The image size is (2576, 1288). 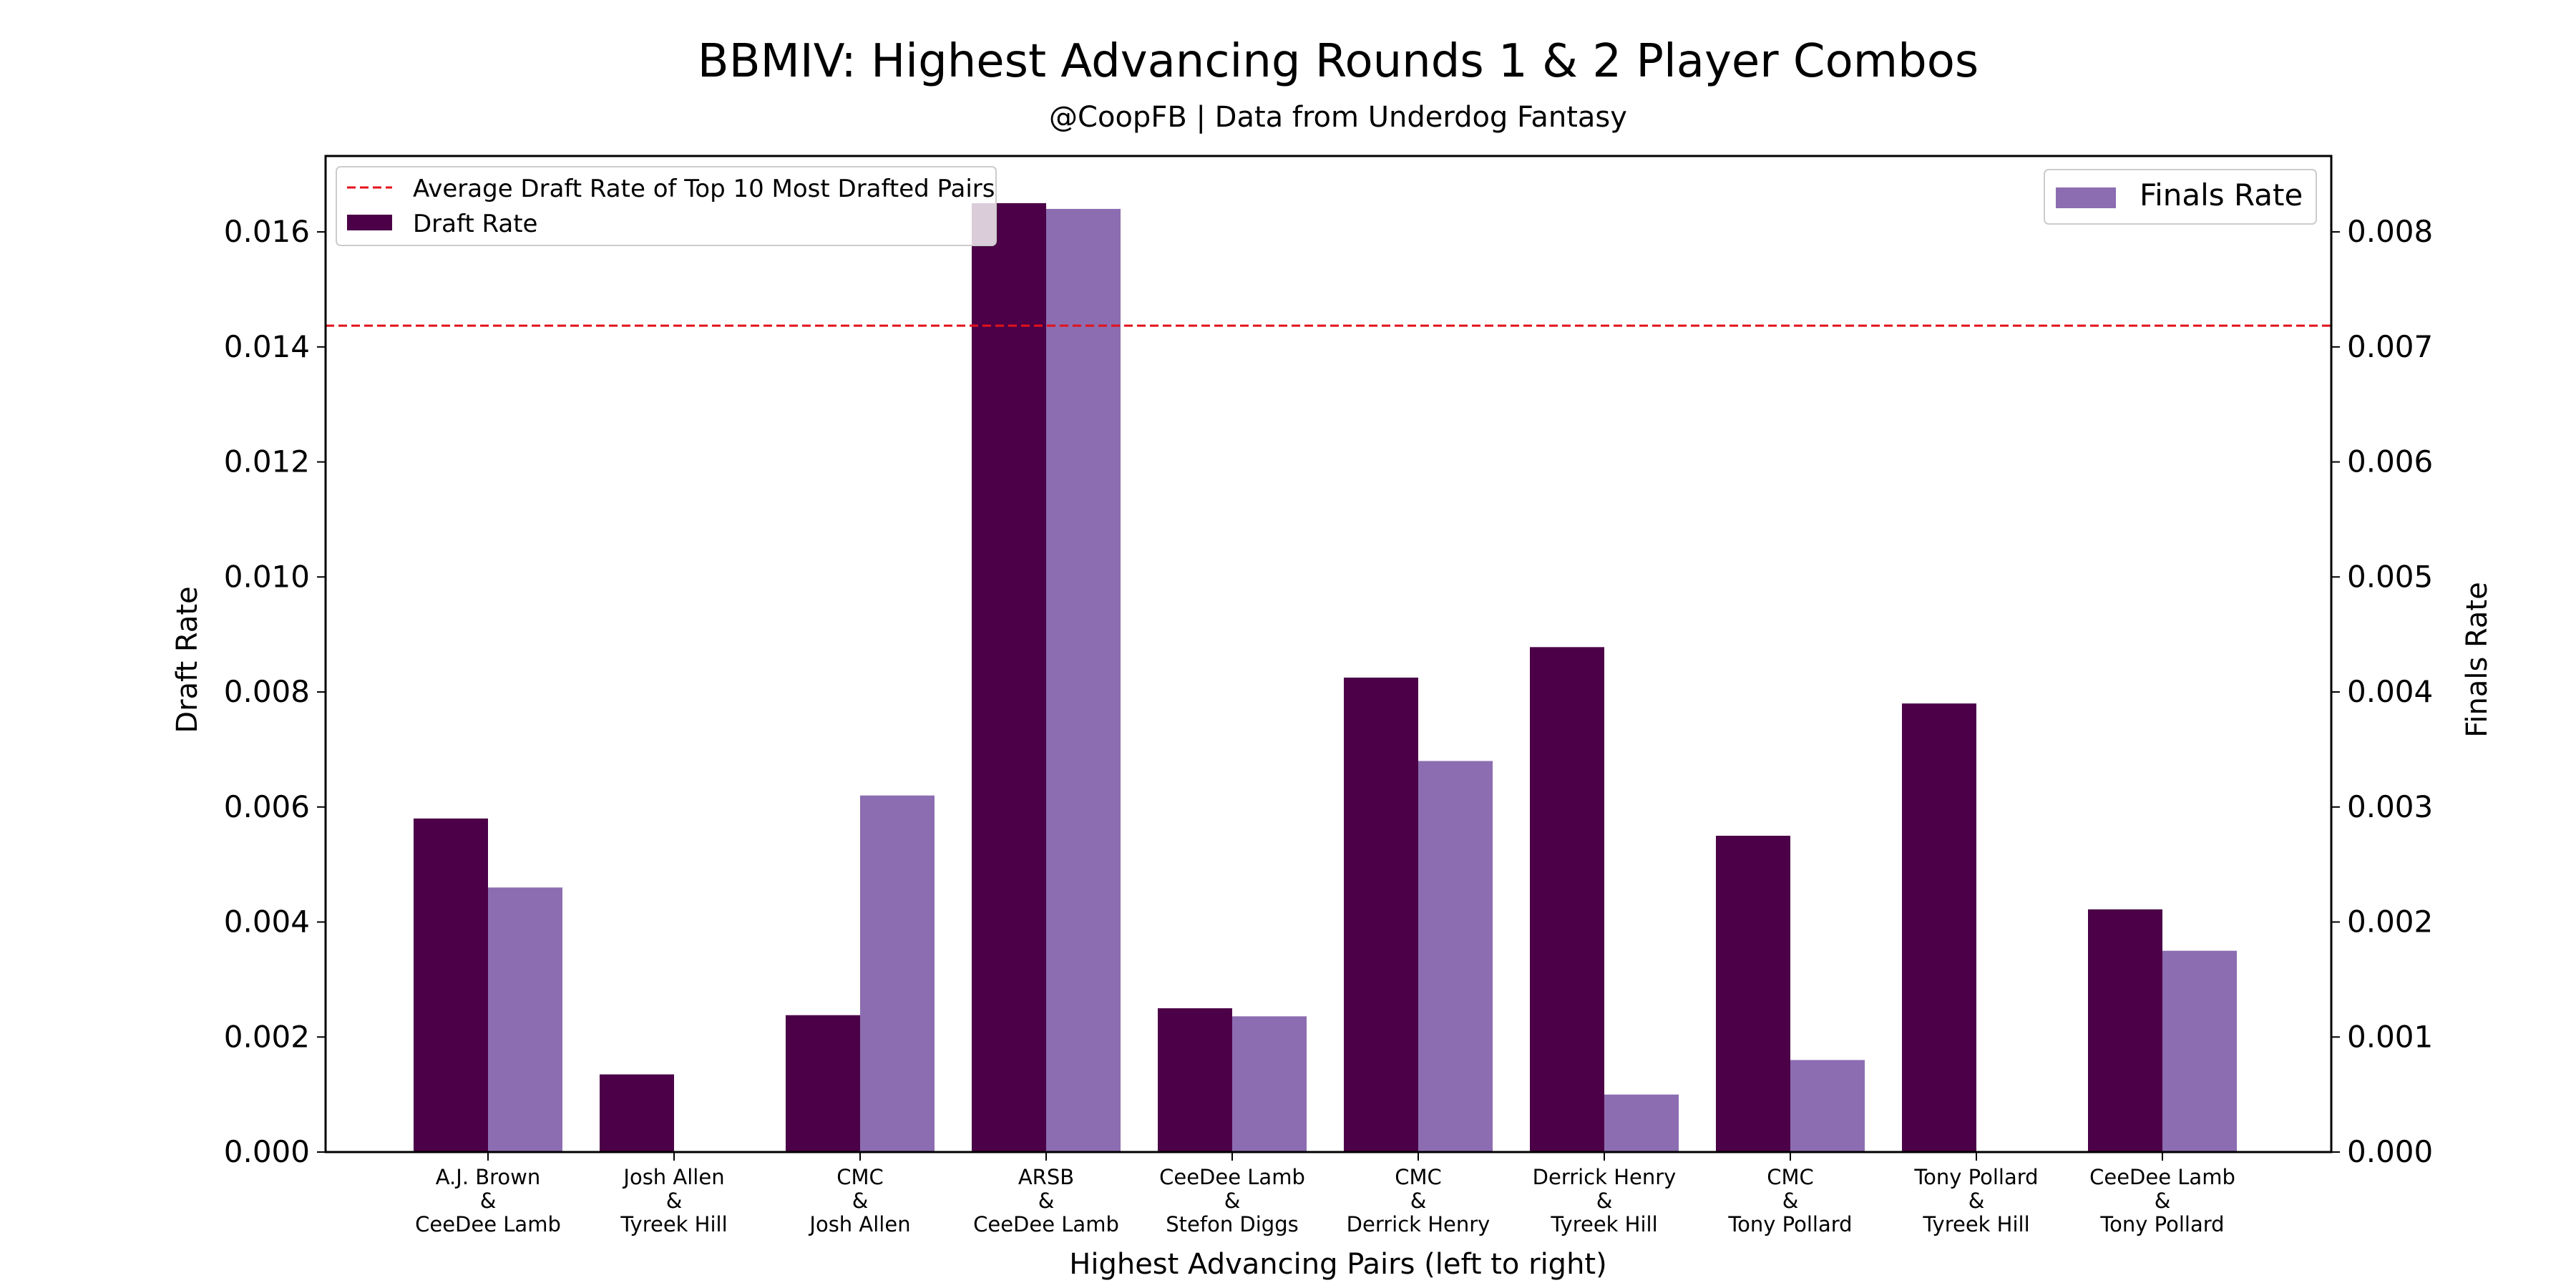 What do you see at coordinates (267, 346) in the screenshot?
I see `y-tick-label: 0.014` at bounding box center [267, 346].